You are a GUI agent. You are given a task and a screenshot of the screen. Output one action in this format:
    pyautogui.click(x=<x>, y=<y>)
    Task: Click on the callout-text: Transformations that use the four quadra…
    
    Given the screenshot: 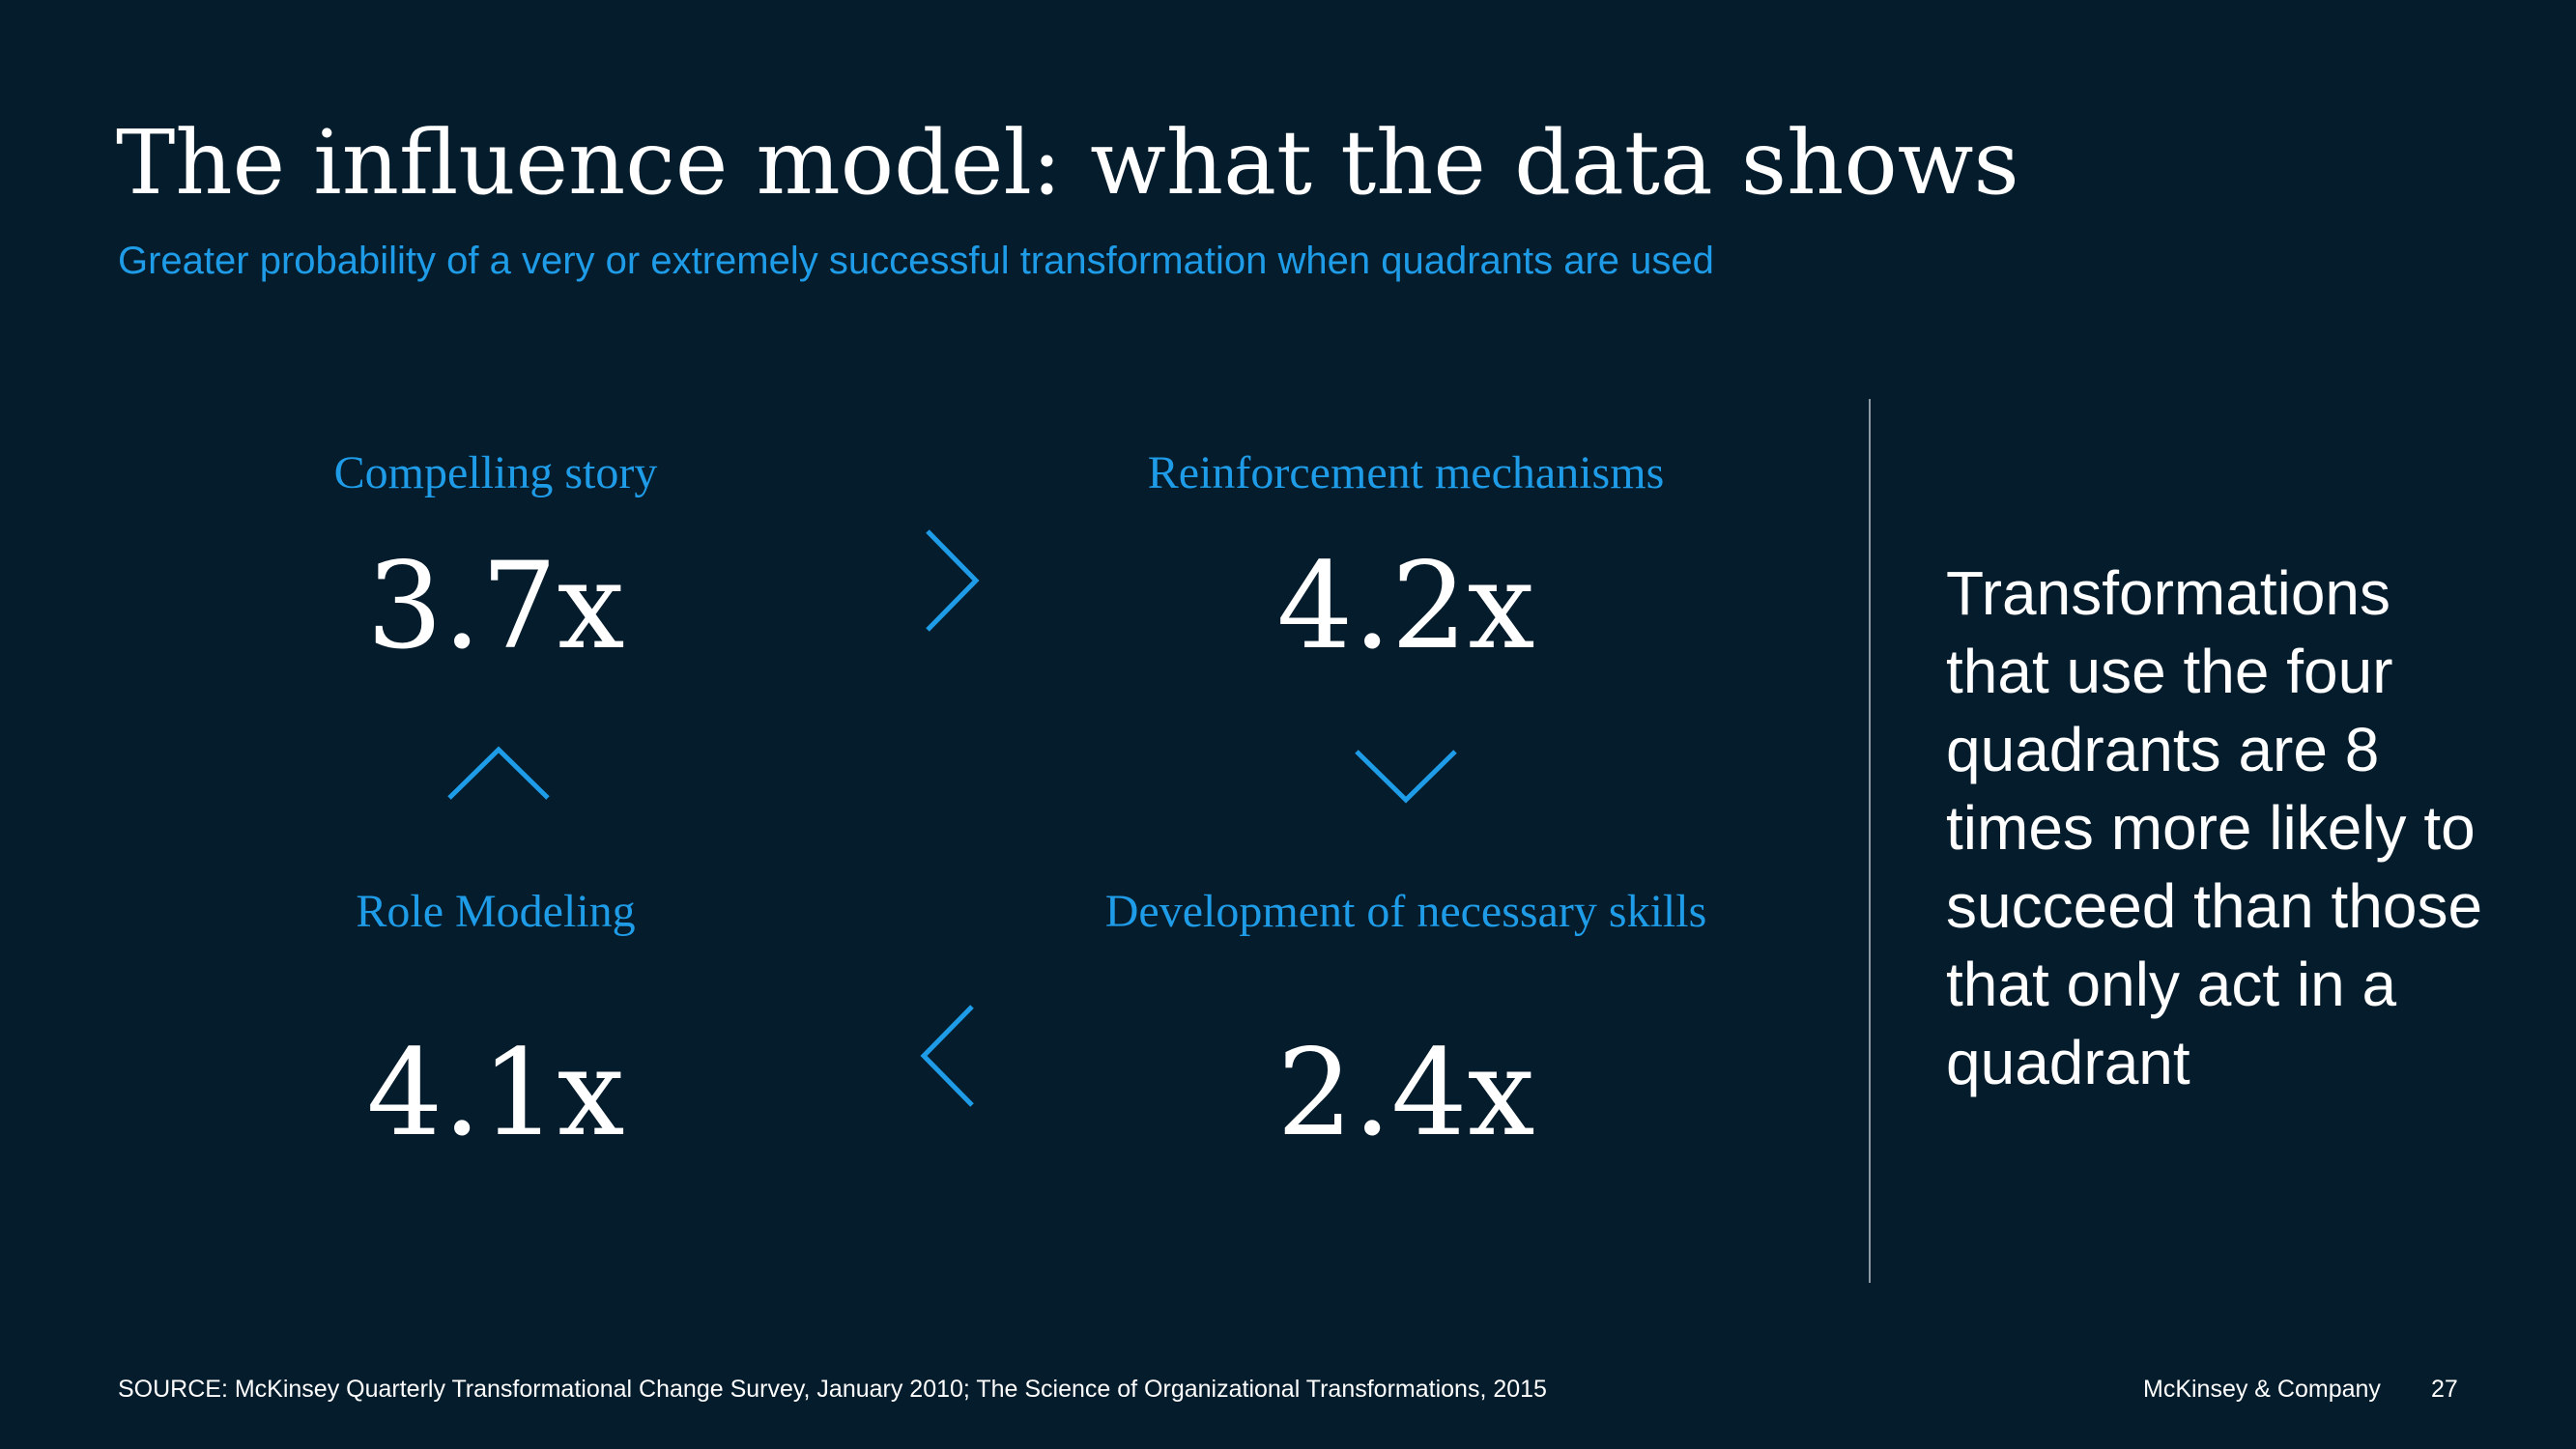 What is the action you would take?
    pyautogui.click(x=2214, y=827)
    